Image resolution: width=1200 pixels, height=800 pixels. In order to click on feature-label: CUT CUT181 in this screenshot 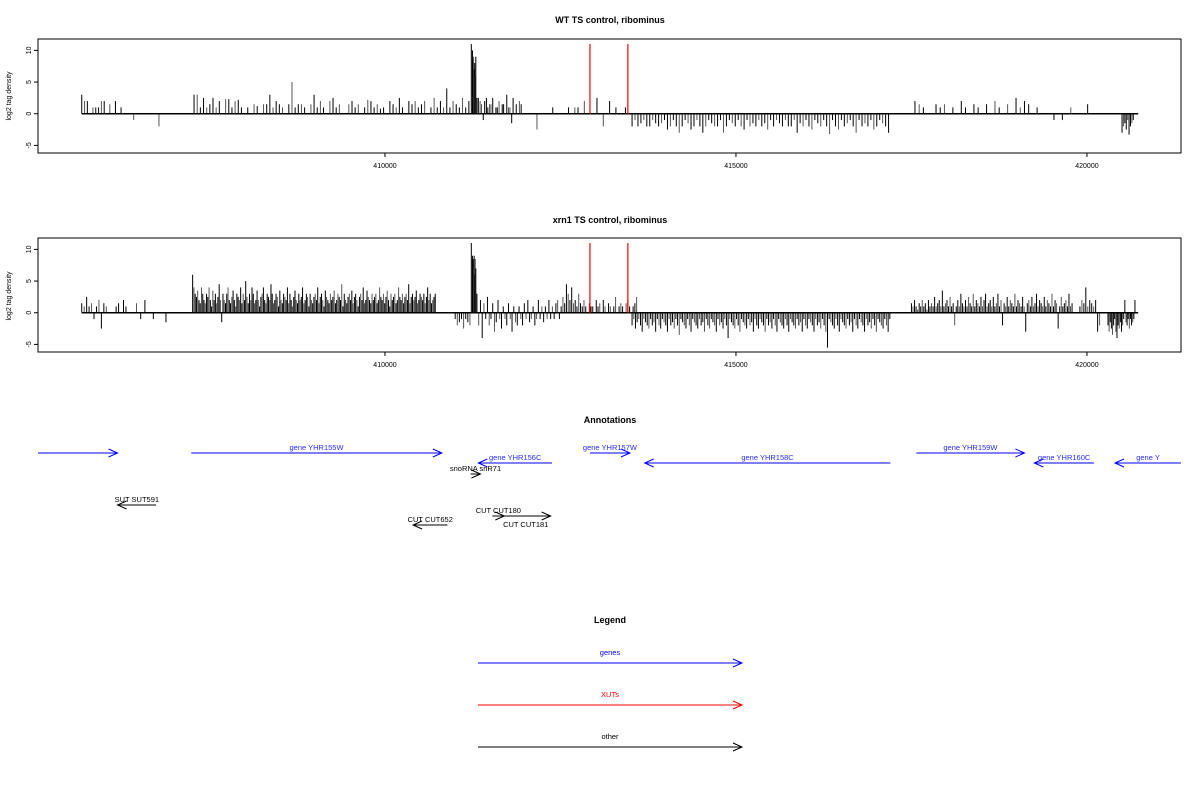, I will do `click(525, 524)`.